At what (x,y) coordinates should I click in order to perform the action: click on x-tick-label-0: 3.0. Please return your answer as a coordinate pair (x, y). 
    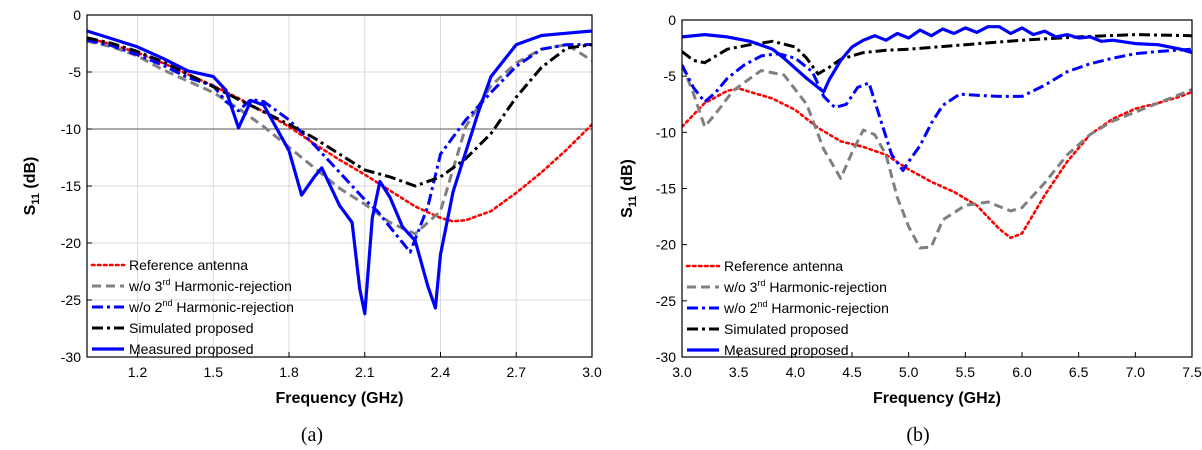
    Looking at the image, I should click on (682, 372).